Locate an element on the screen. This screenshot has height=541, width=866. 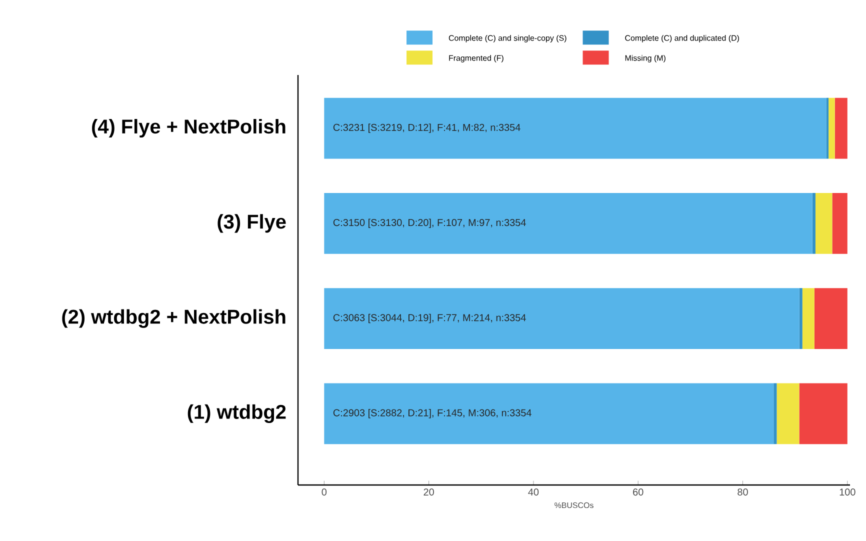
x-tick-label: 60 is located at coordinates (638, 492).